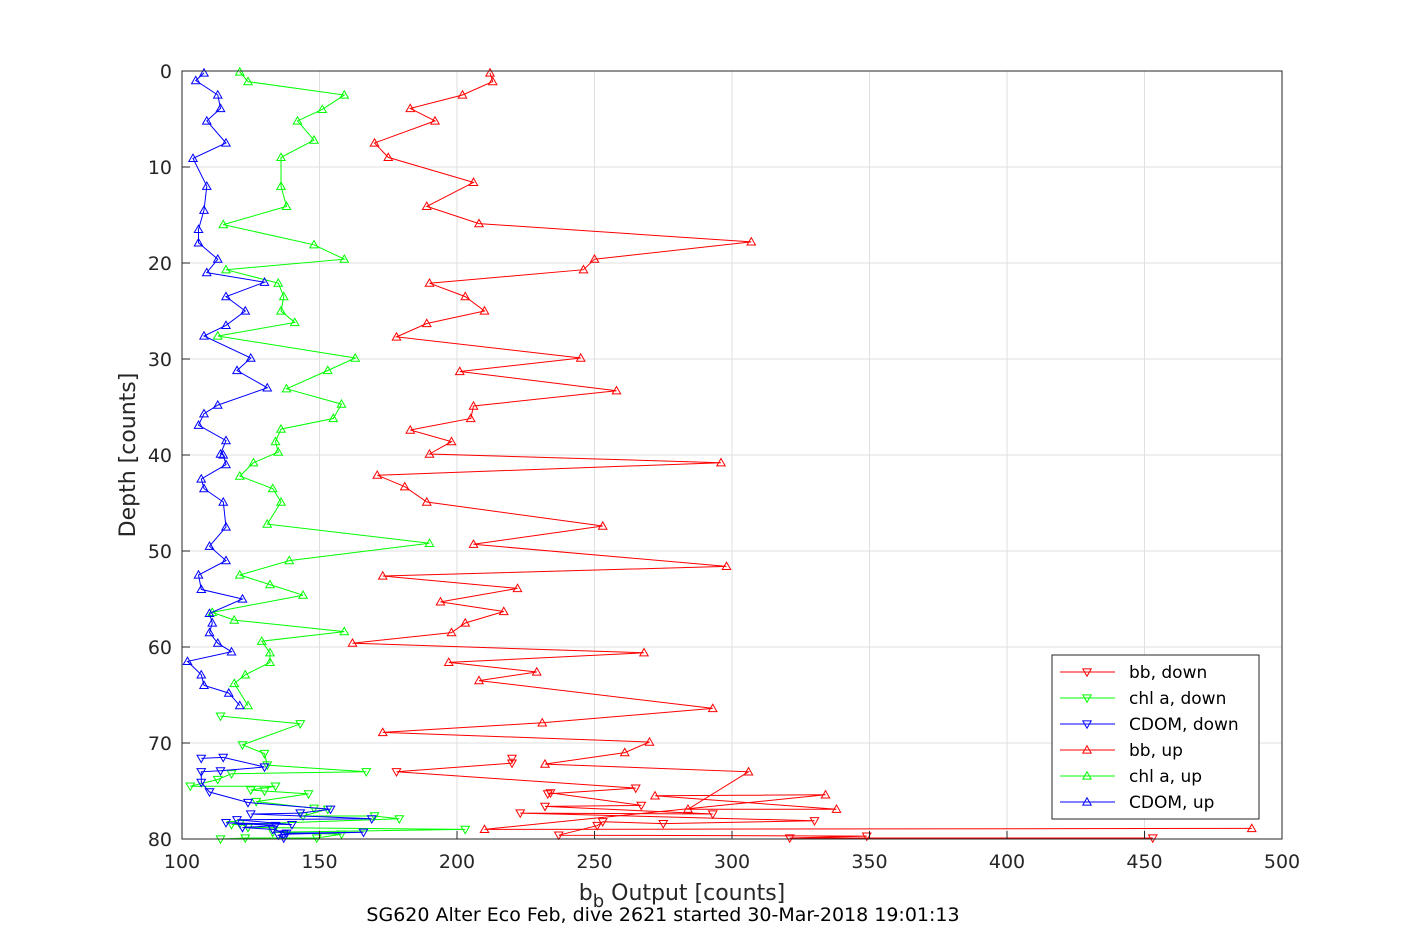 Image resolution: width=1417 pixels, height=945 pixels. I want to click on legend-item: chl a, down, so click(1143, 699).